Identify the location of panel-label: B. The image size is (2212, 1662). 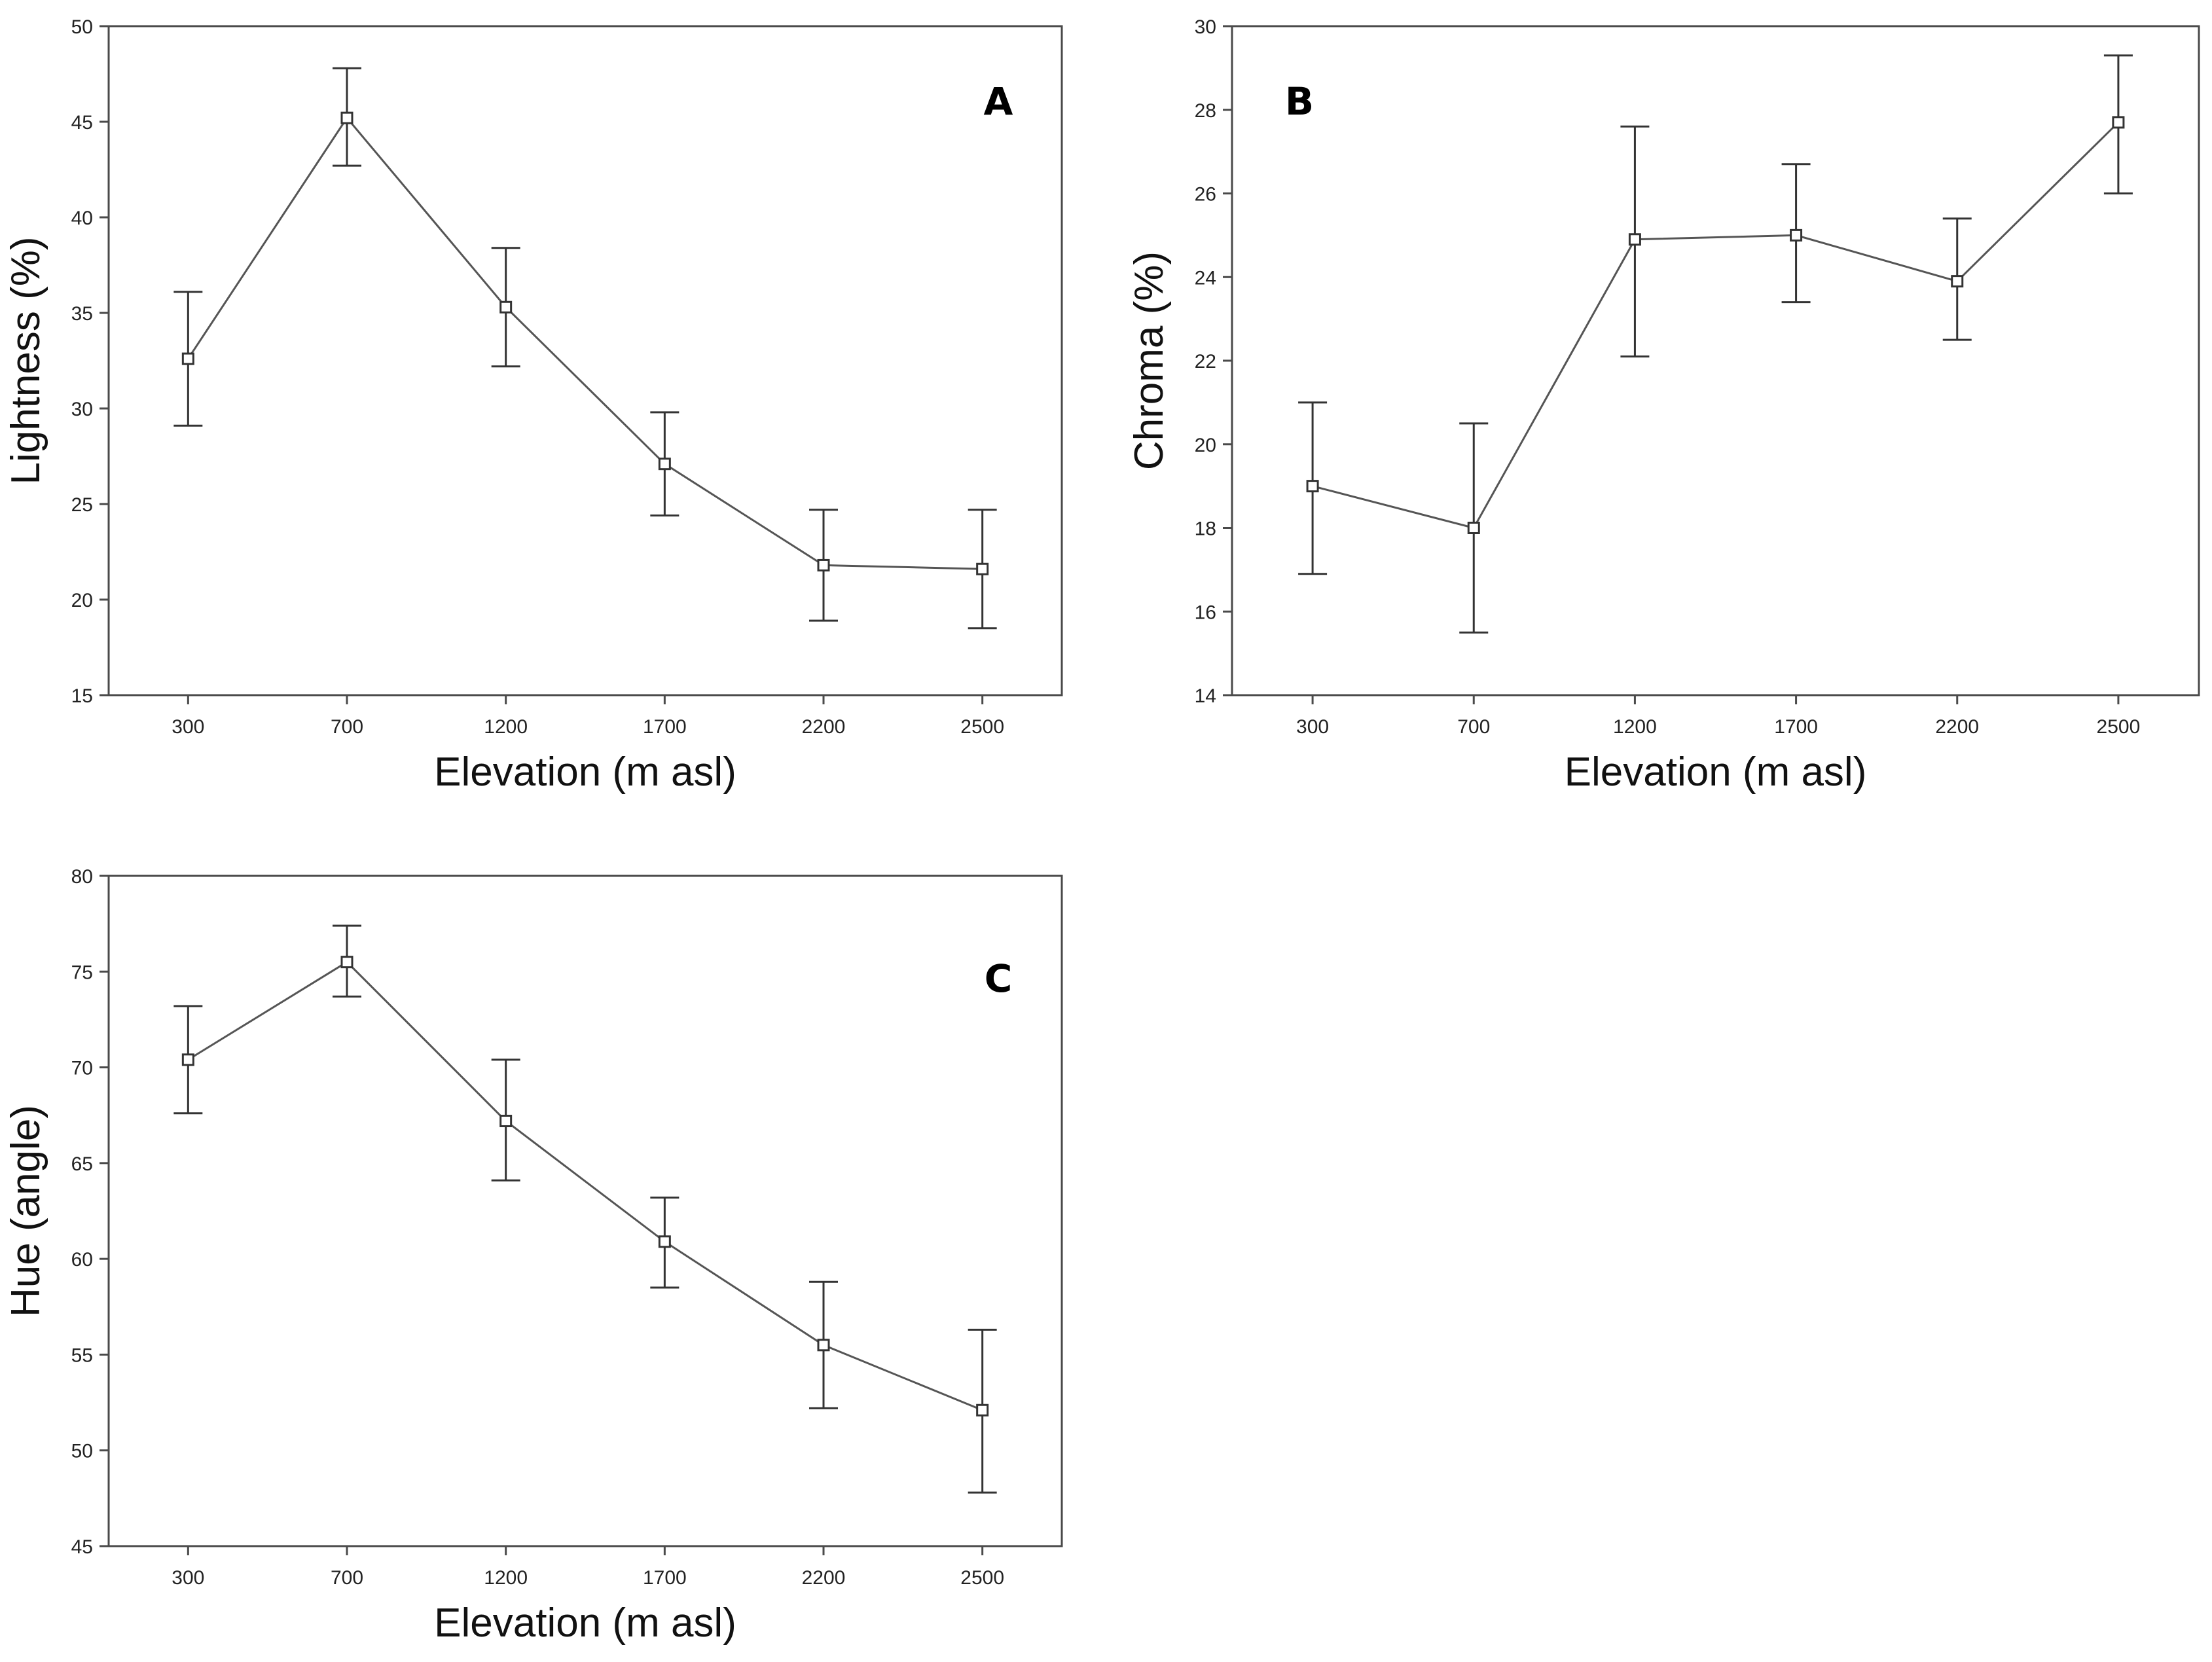
(1299, 101).